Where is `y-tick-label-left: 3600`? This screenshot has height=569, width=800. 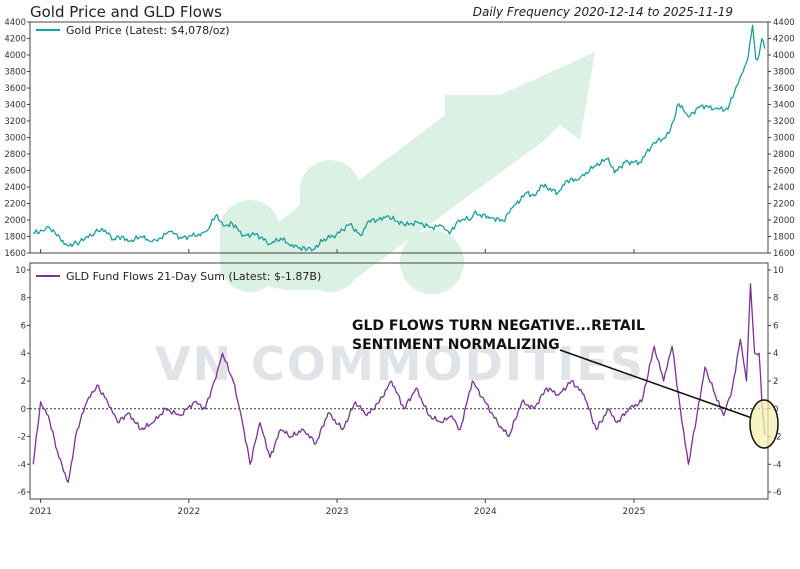 y-tick-label-left: 3600 is located at coordinates (15, 89).